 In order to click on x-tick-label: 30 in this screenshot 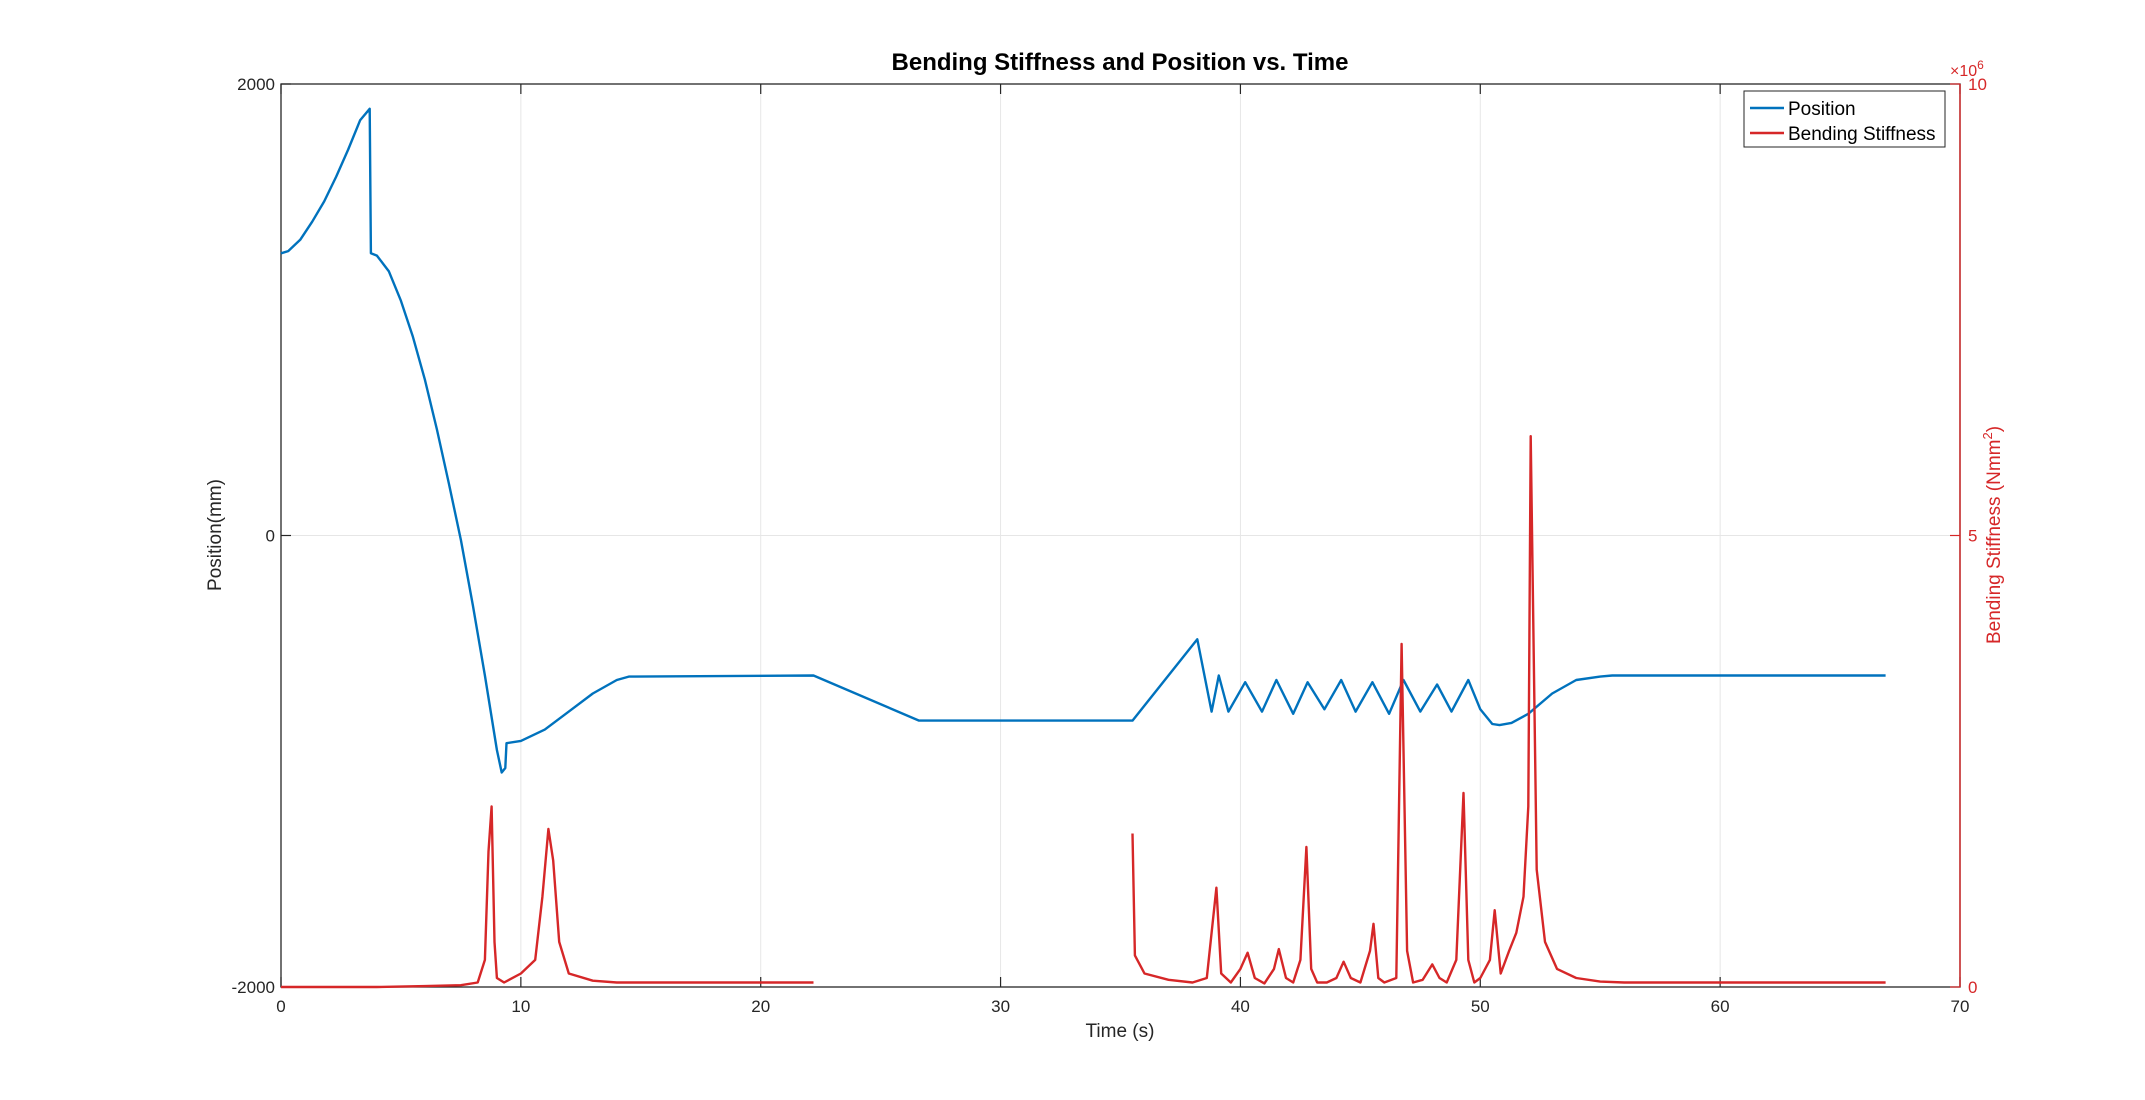, I will do `click(1000, 1006)`.